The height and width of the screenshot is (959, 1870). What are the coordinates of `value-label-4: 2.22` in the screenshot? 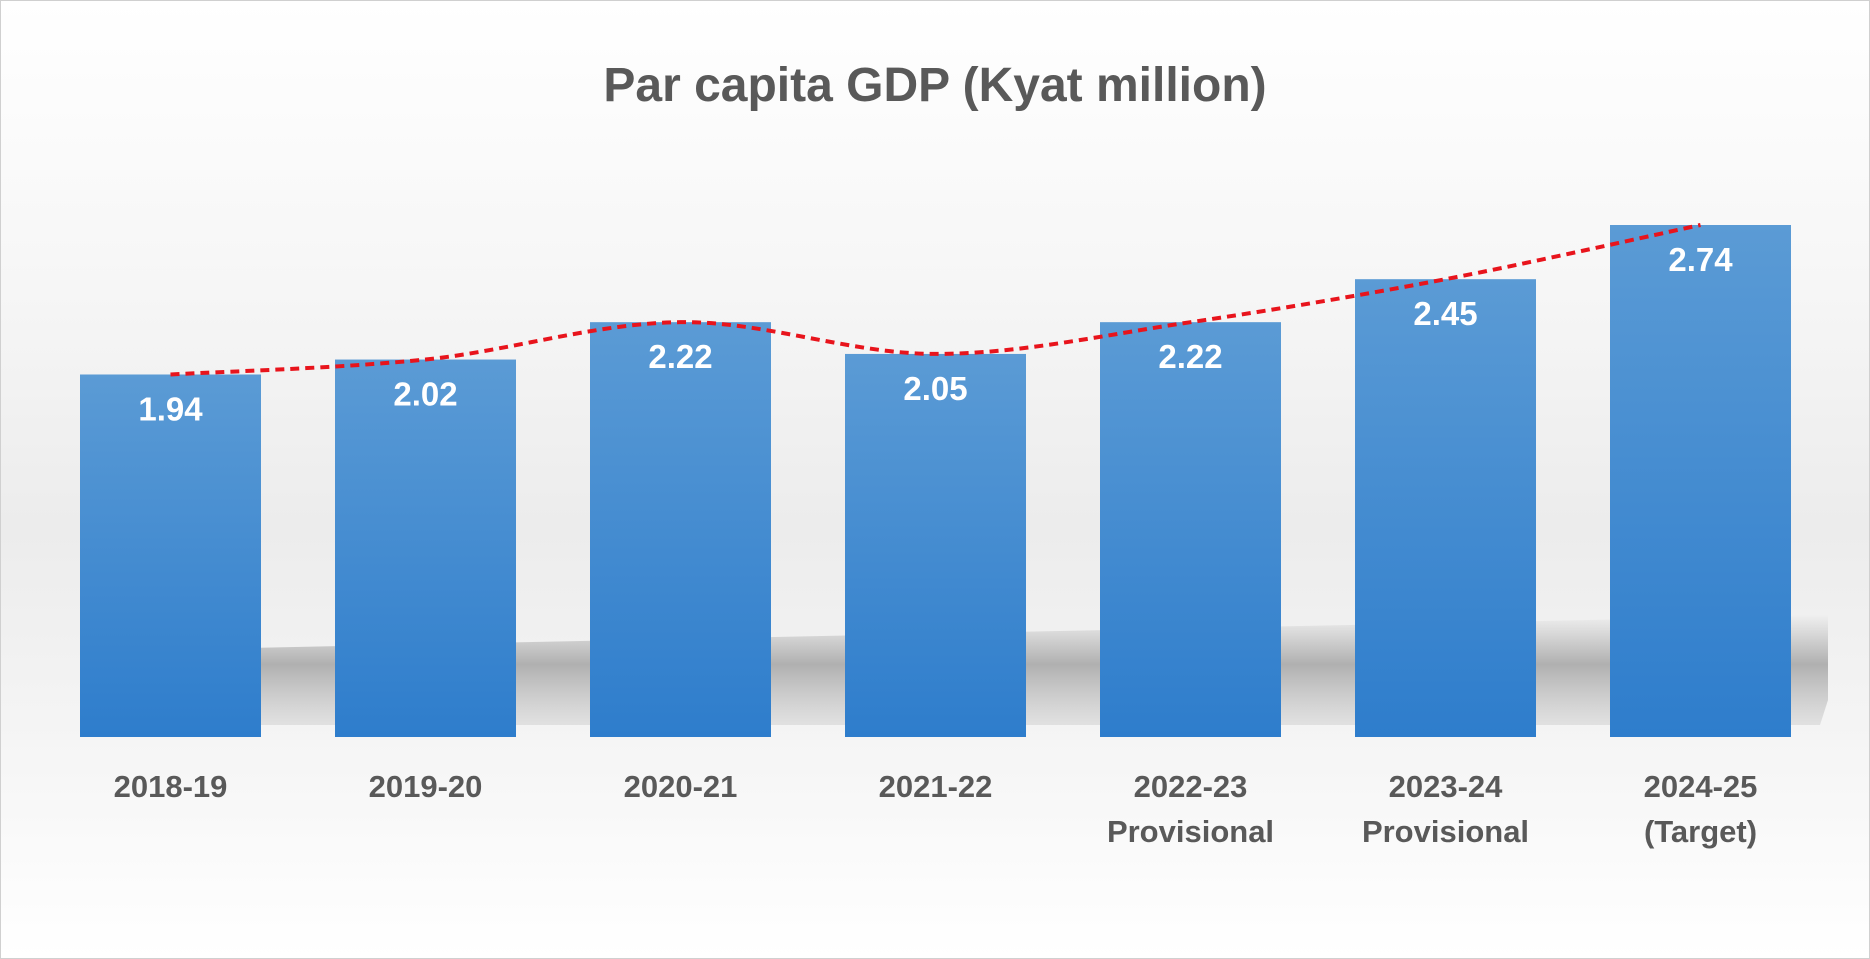 It's located at (1190, 356).